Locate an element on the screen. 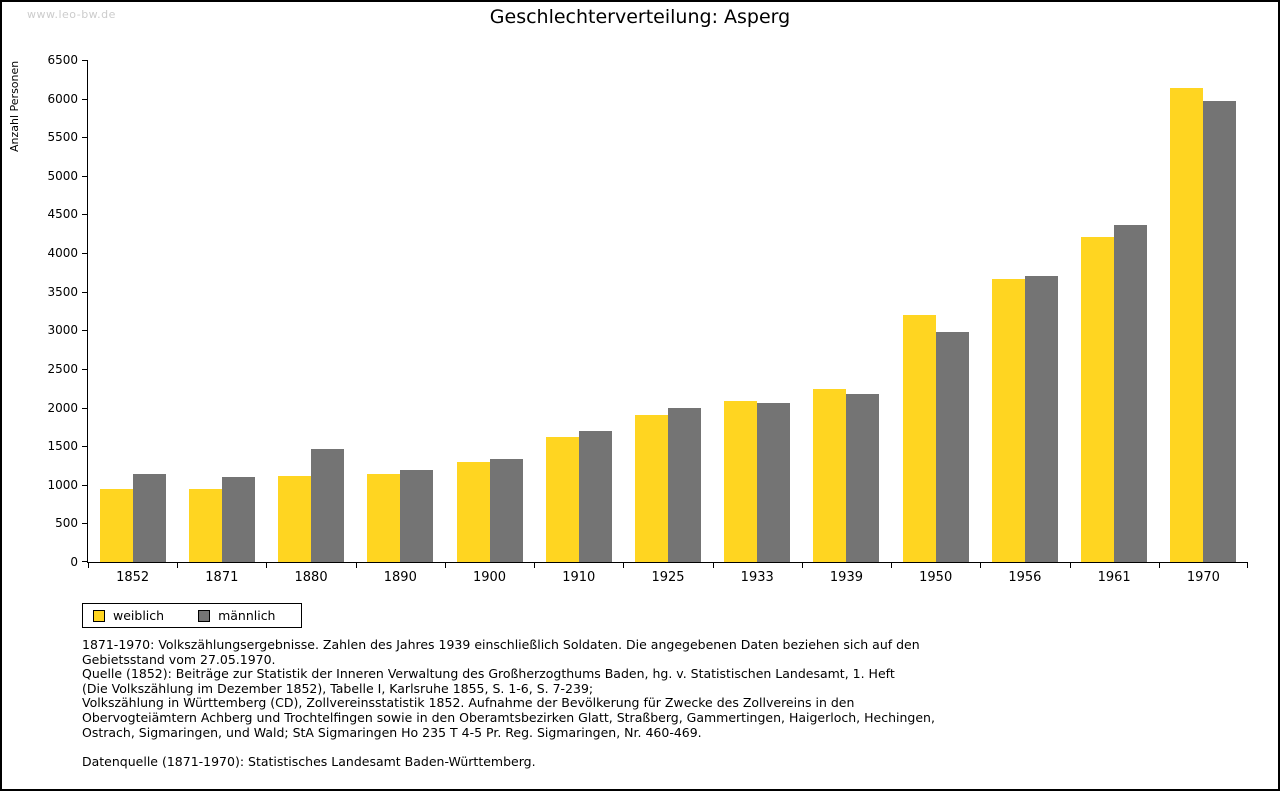 This screenshot has height=791, width=1280. bar-maennlich-1933 is located at coordinates (774, 482).